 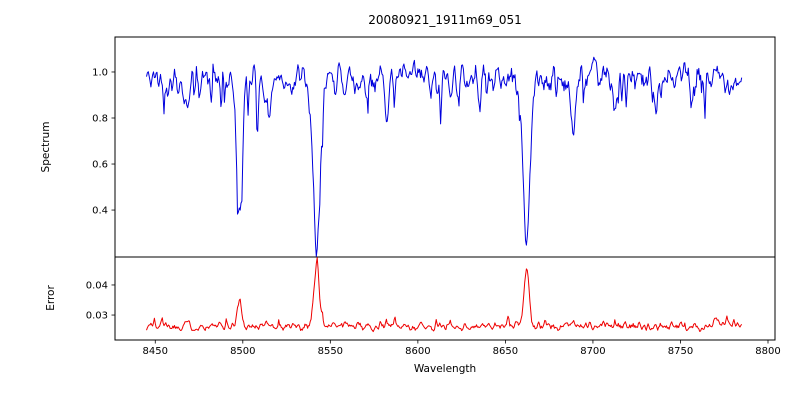 What do you see at coordinates (100, 72) in the screenshot?
I see `y-tick-label: 1.0` at bounding box center [100, 72].